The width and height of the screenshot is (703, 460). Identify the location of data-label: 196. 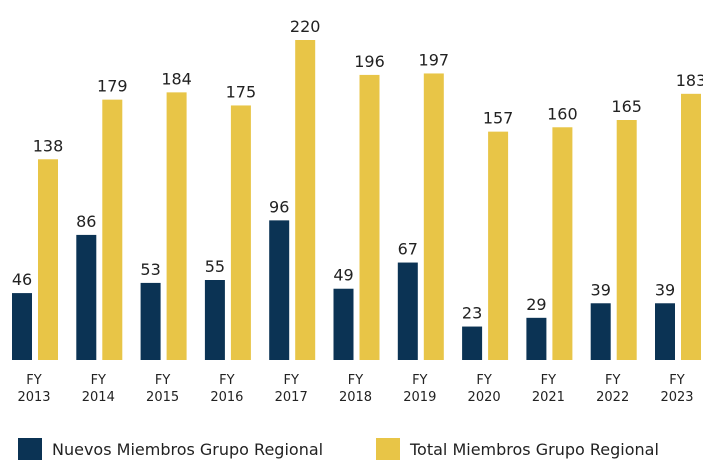
(369, 61).